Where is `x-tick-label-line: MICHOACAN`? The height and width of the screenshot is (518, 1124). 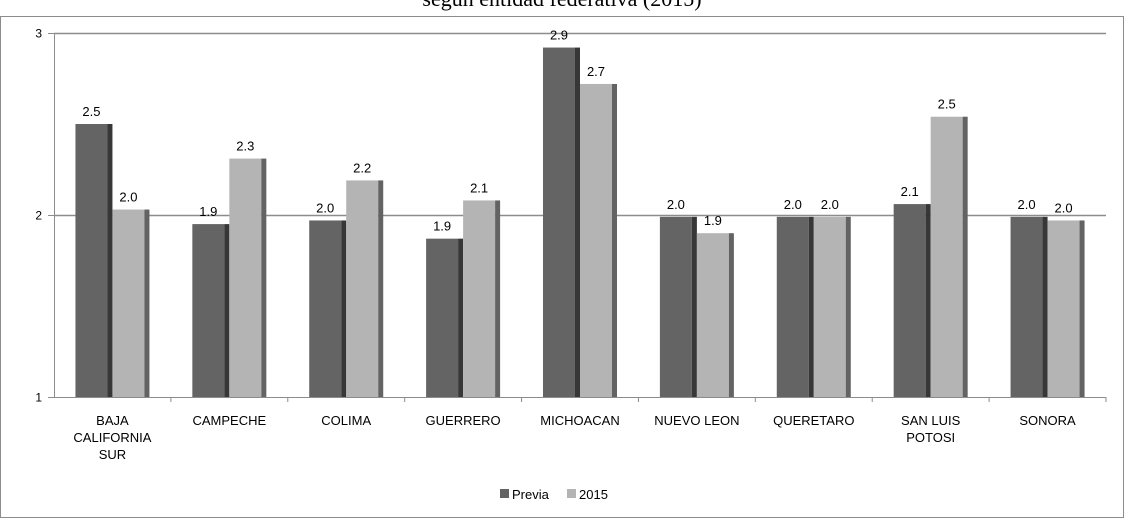
x-tick-label-line: MICHOACAN is located at coordinates (579, 420).